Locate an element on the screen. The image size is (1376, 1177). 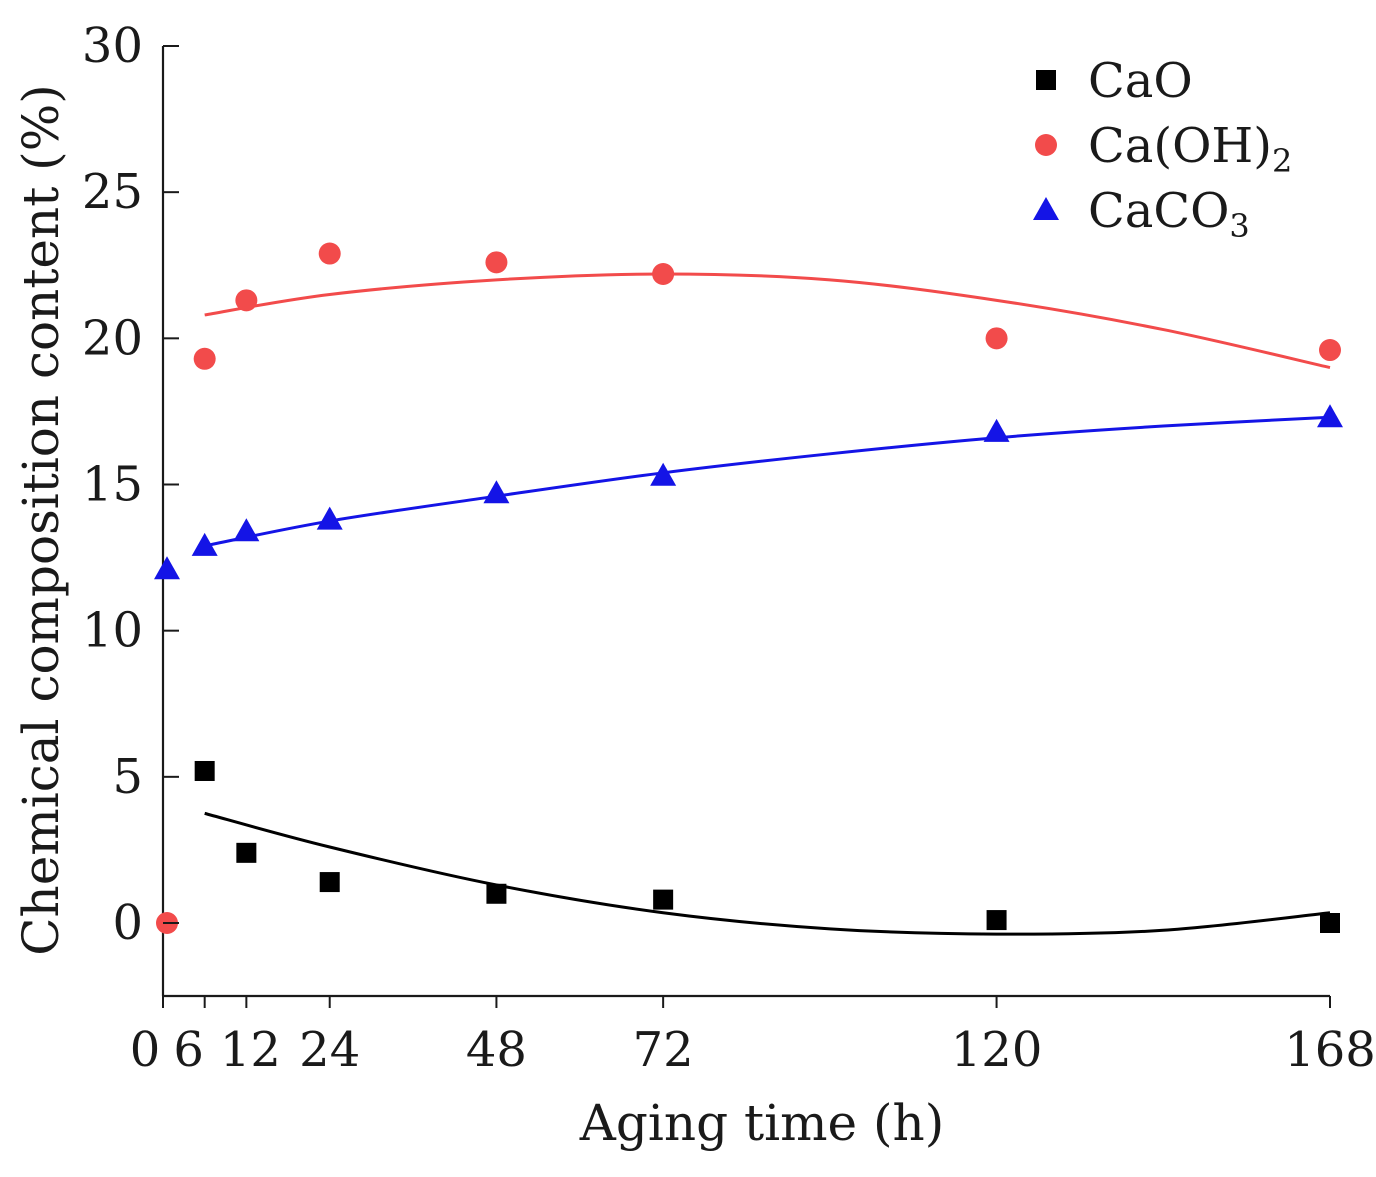
y-tick-label: 25 is located at coordinates (112, 192).